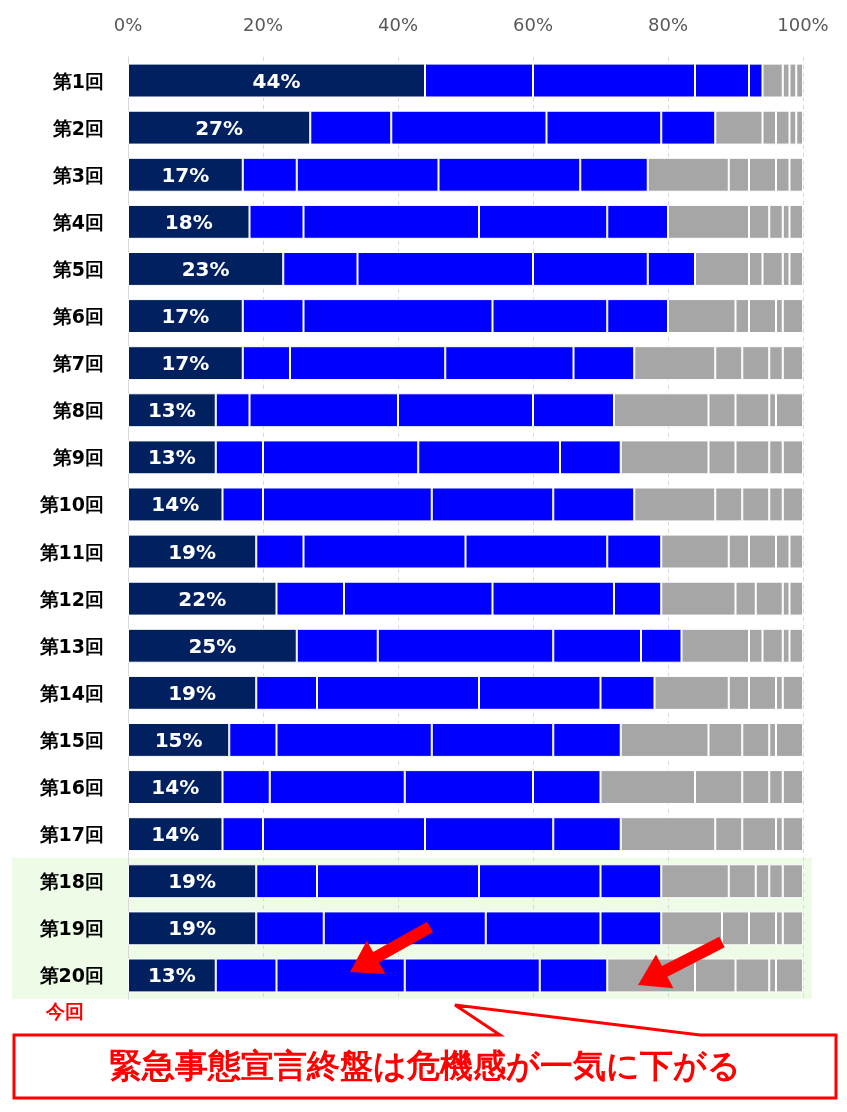 The image size is (847, 1112). What do you see at coordinates (668, 24) in the screenshot?
I see `x-tick-label: 80%` at bounding box center [668, 24].